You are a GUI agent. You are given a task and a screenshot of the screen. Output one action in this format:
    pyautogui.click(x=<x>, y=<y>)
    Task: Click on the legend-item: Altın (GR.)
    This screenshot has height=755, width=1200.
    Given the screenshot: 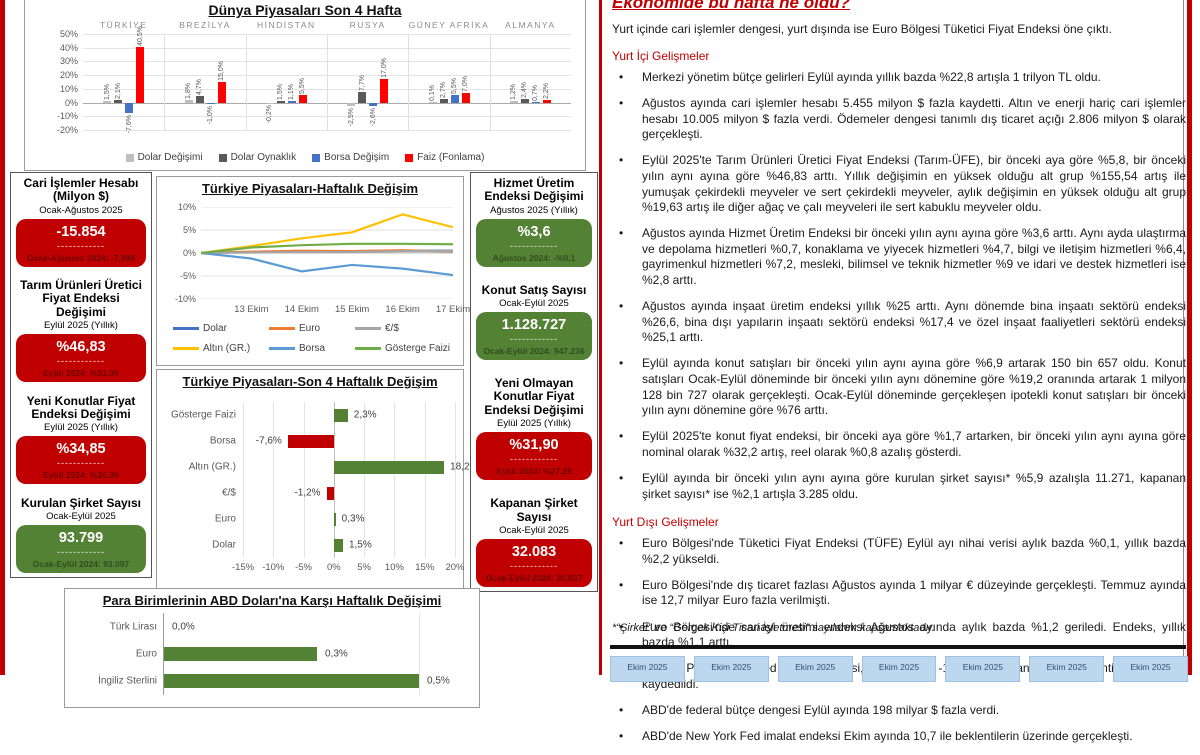 What is the action you would take?
    pyautogui.click(x=221, y=348)
    